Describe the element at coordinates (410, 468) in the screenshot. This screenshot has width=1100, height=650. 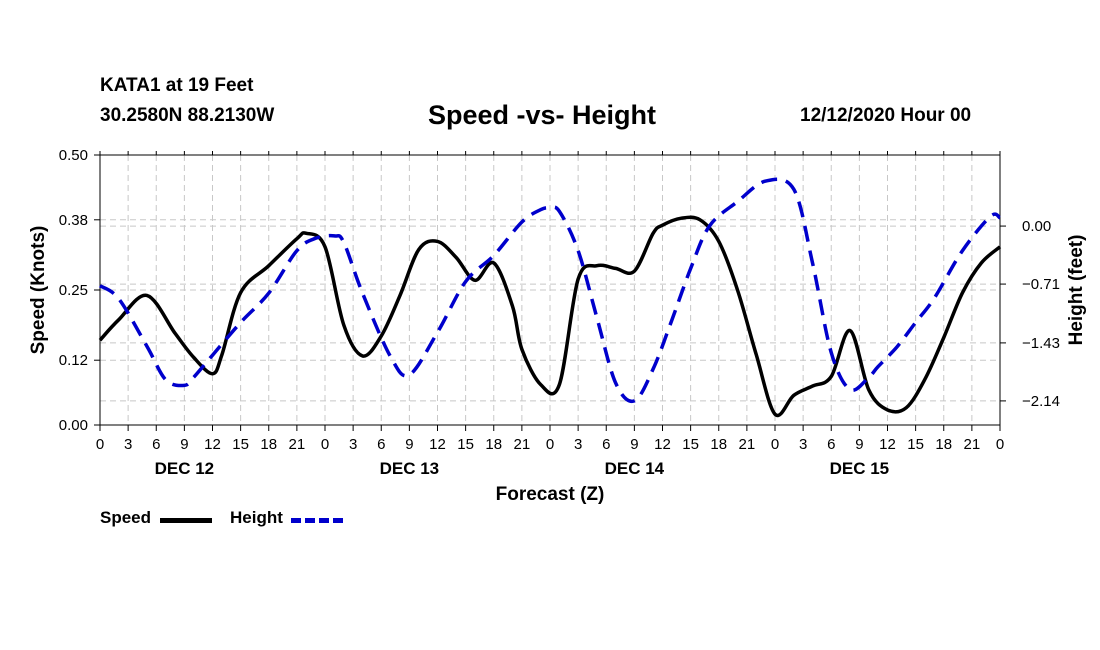
I see `x-day-label: DEC 13` at that location.